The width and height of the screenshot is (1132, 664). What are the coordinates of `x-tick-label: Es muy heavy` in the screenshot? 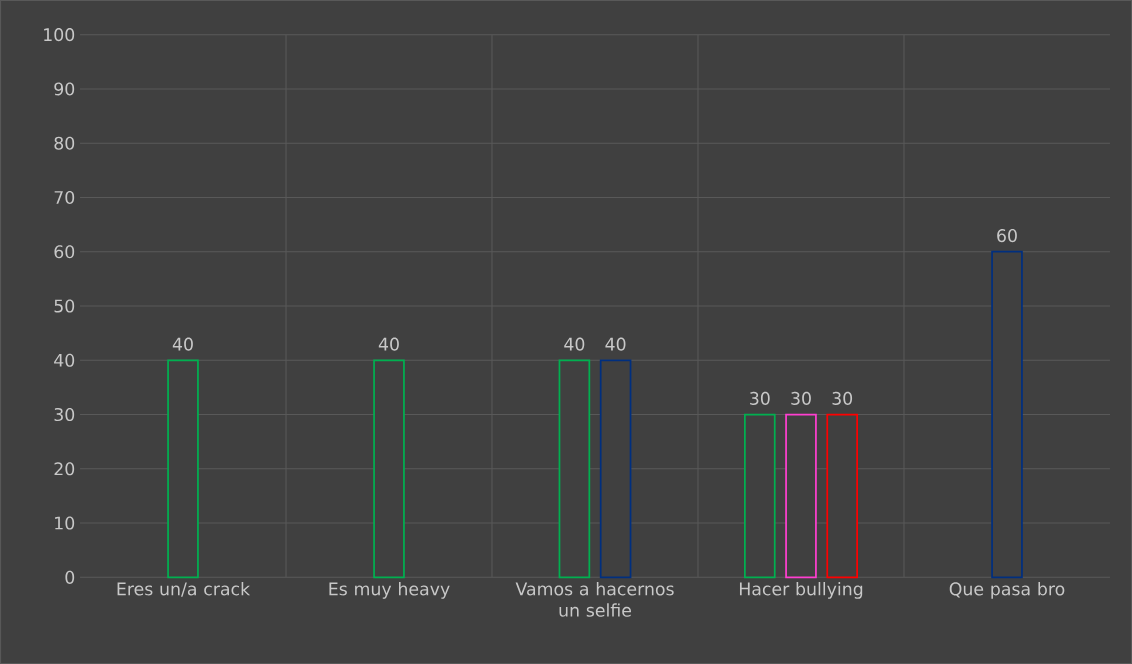 It's located at (389, 590).